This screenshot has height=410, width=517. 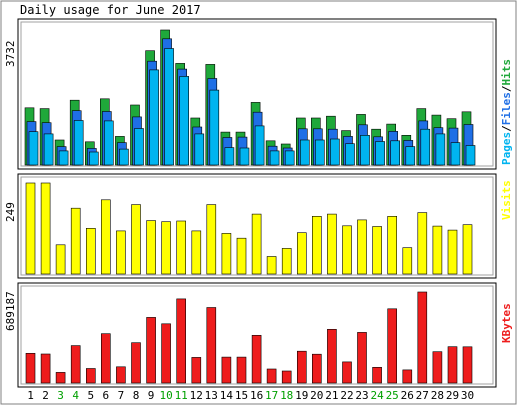 What do you see at coordinates (10, 54) in the screenshot?
I see `y-max-label-hits-files-pages: 3732` at bounding box center [10, 54].